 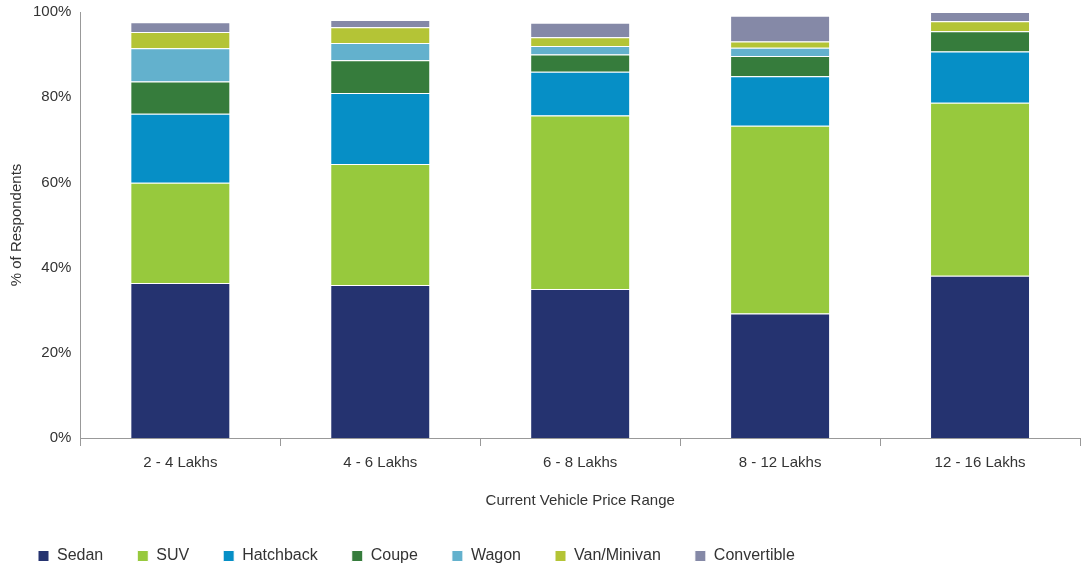 What do you see at coordinates (580, 500) in the screenshot?
I see `x-axis-title: Current Vehicle Price Range` at bounding box center [580, 500].